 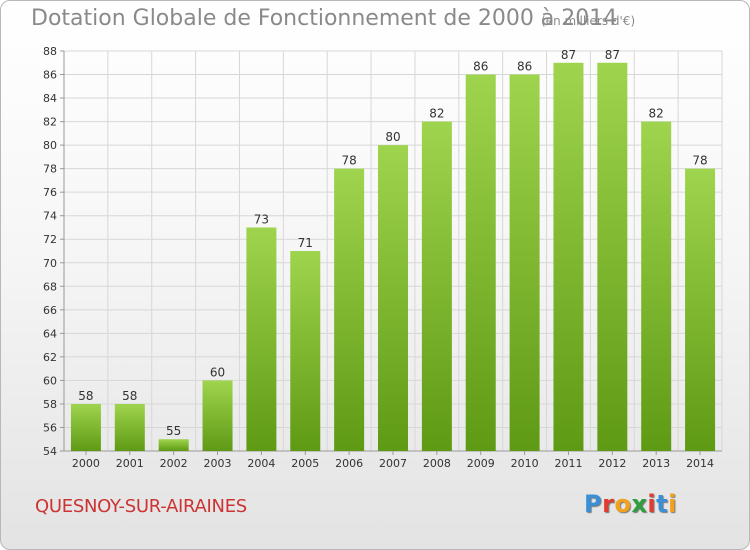 I want to click on y-tick-label: 72, so click(x=50, y=239).